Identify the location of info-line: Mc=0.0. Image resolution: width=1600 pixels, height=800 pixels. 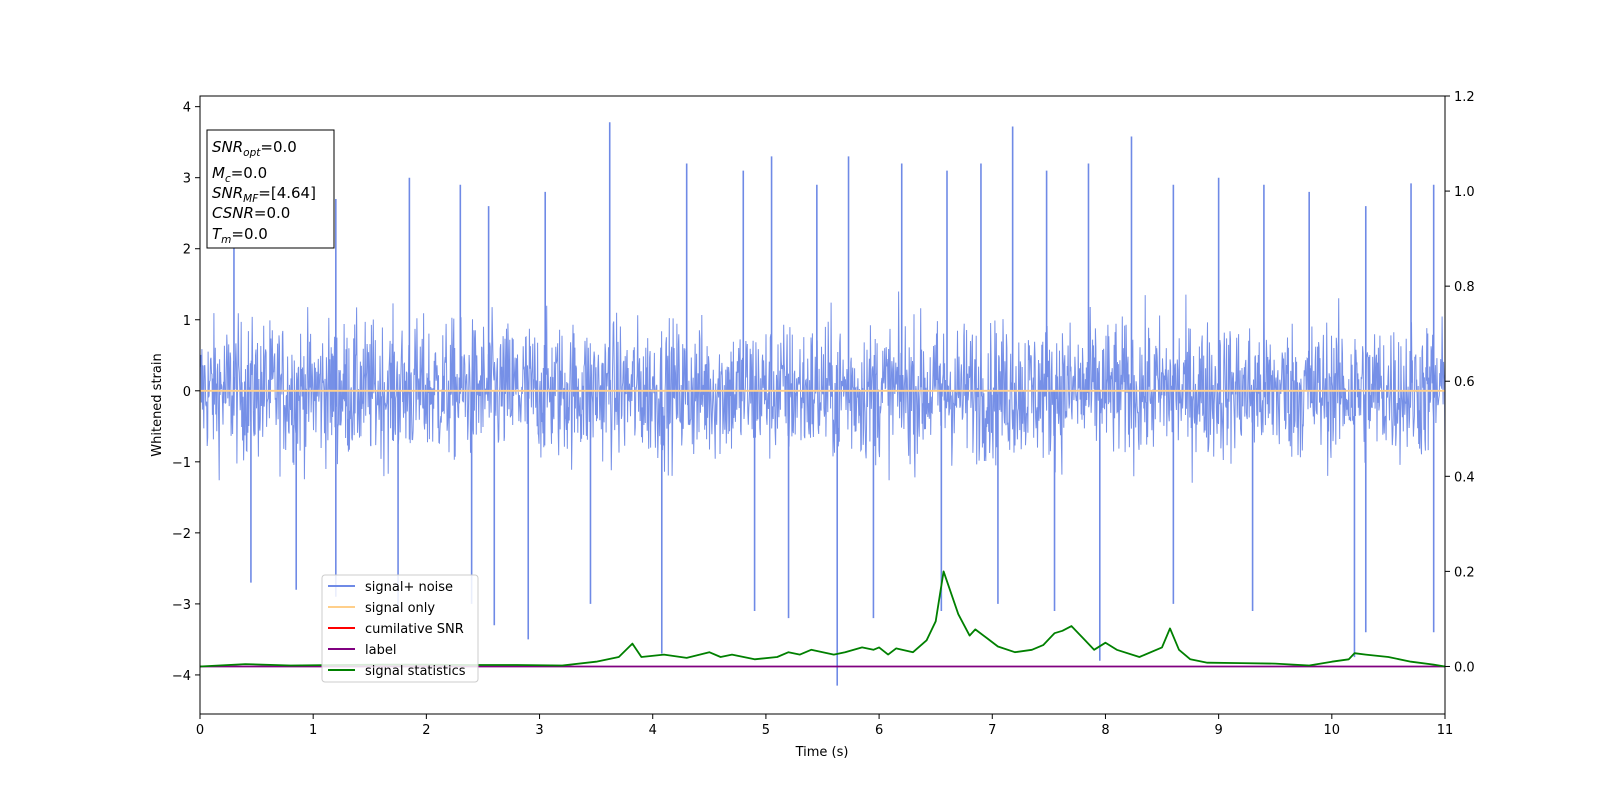
(239, 174).